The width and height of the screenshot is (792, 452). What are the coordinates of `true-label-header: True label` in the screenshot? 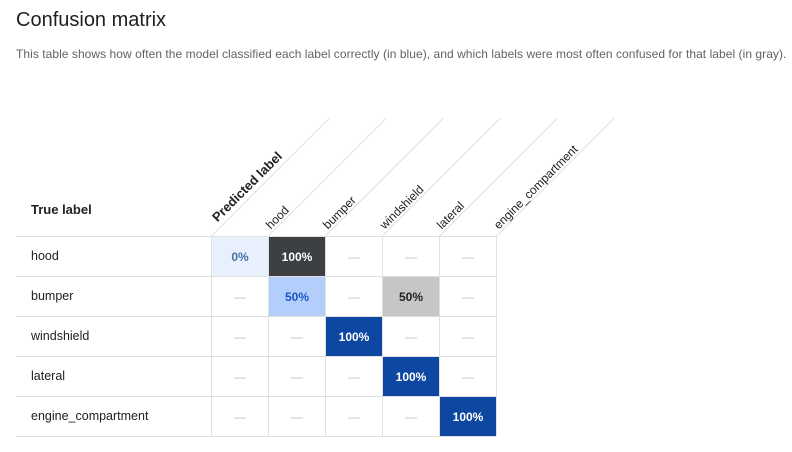 It's located at (61, 209).